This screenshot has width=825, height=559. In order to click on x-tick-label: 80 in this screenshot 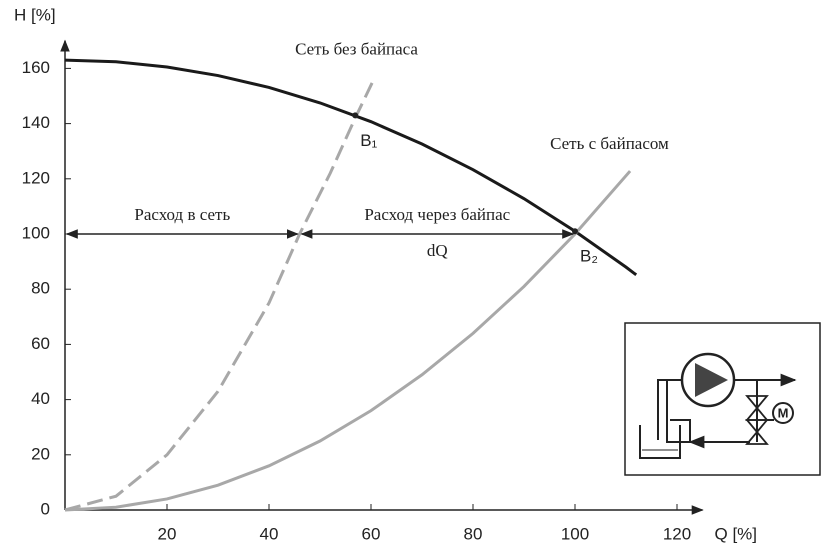, I will do `click(473, 533)`.